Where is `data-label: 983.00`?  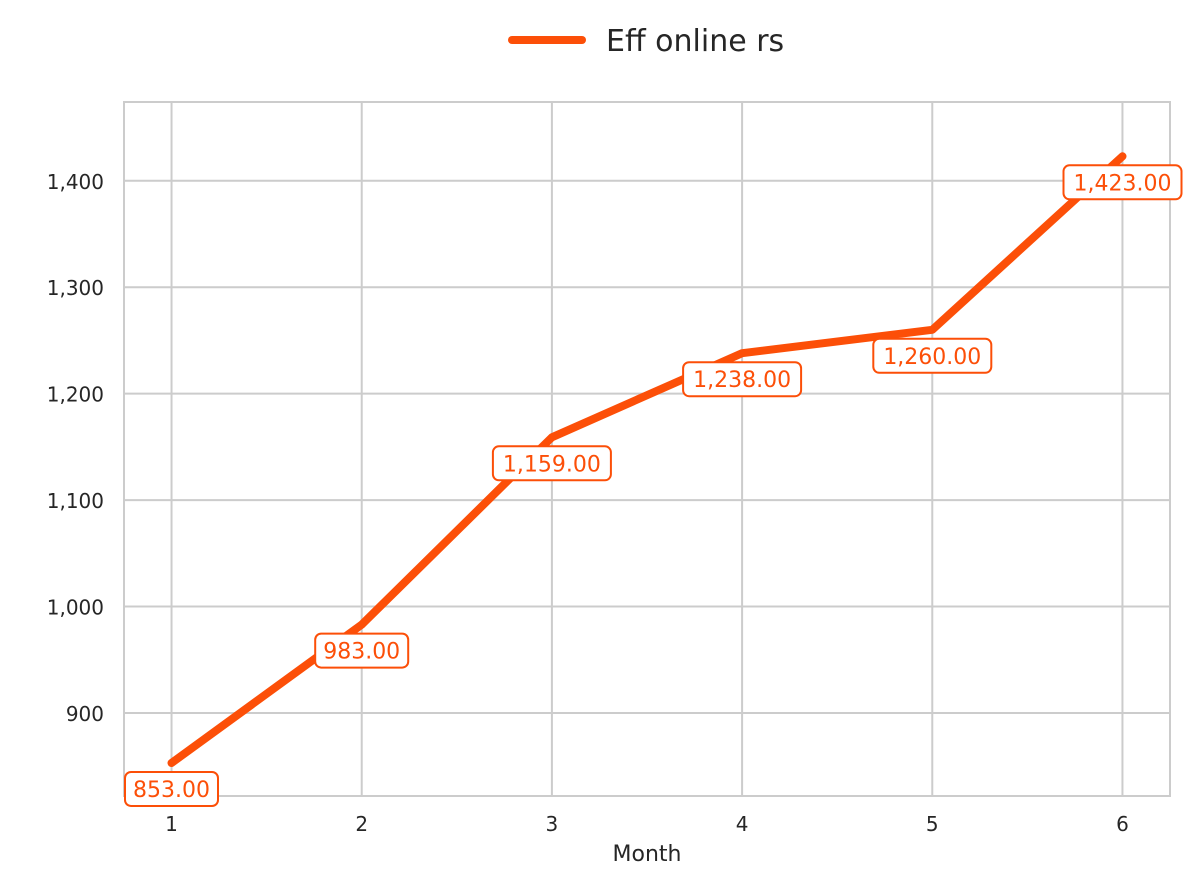
data-label: 983.00 is located at coordinates (362, 650).